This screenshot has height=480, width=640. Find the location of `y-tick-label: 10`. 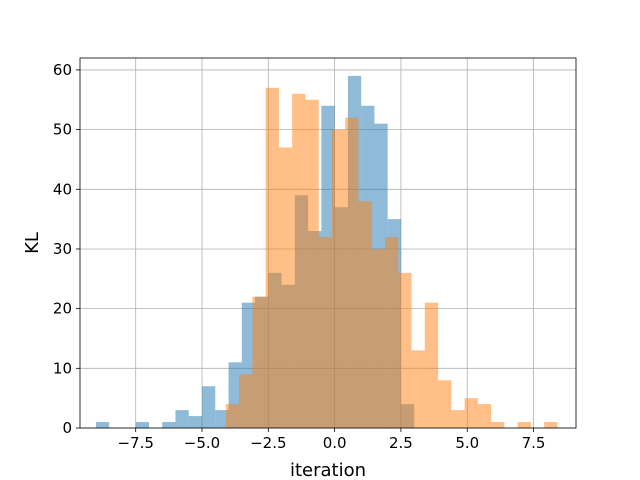

y-tick-label: 10 is located at coordinates (62, 368).